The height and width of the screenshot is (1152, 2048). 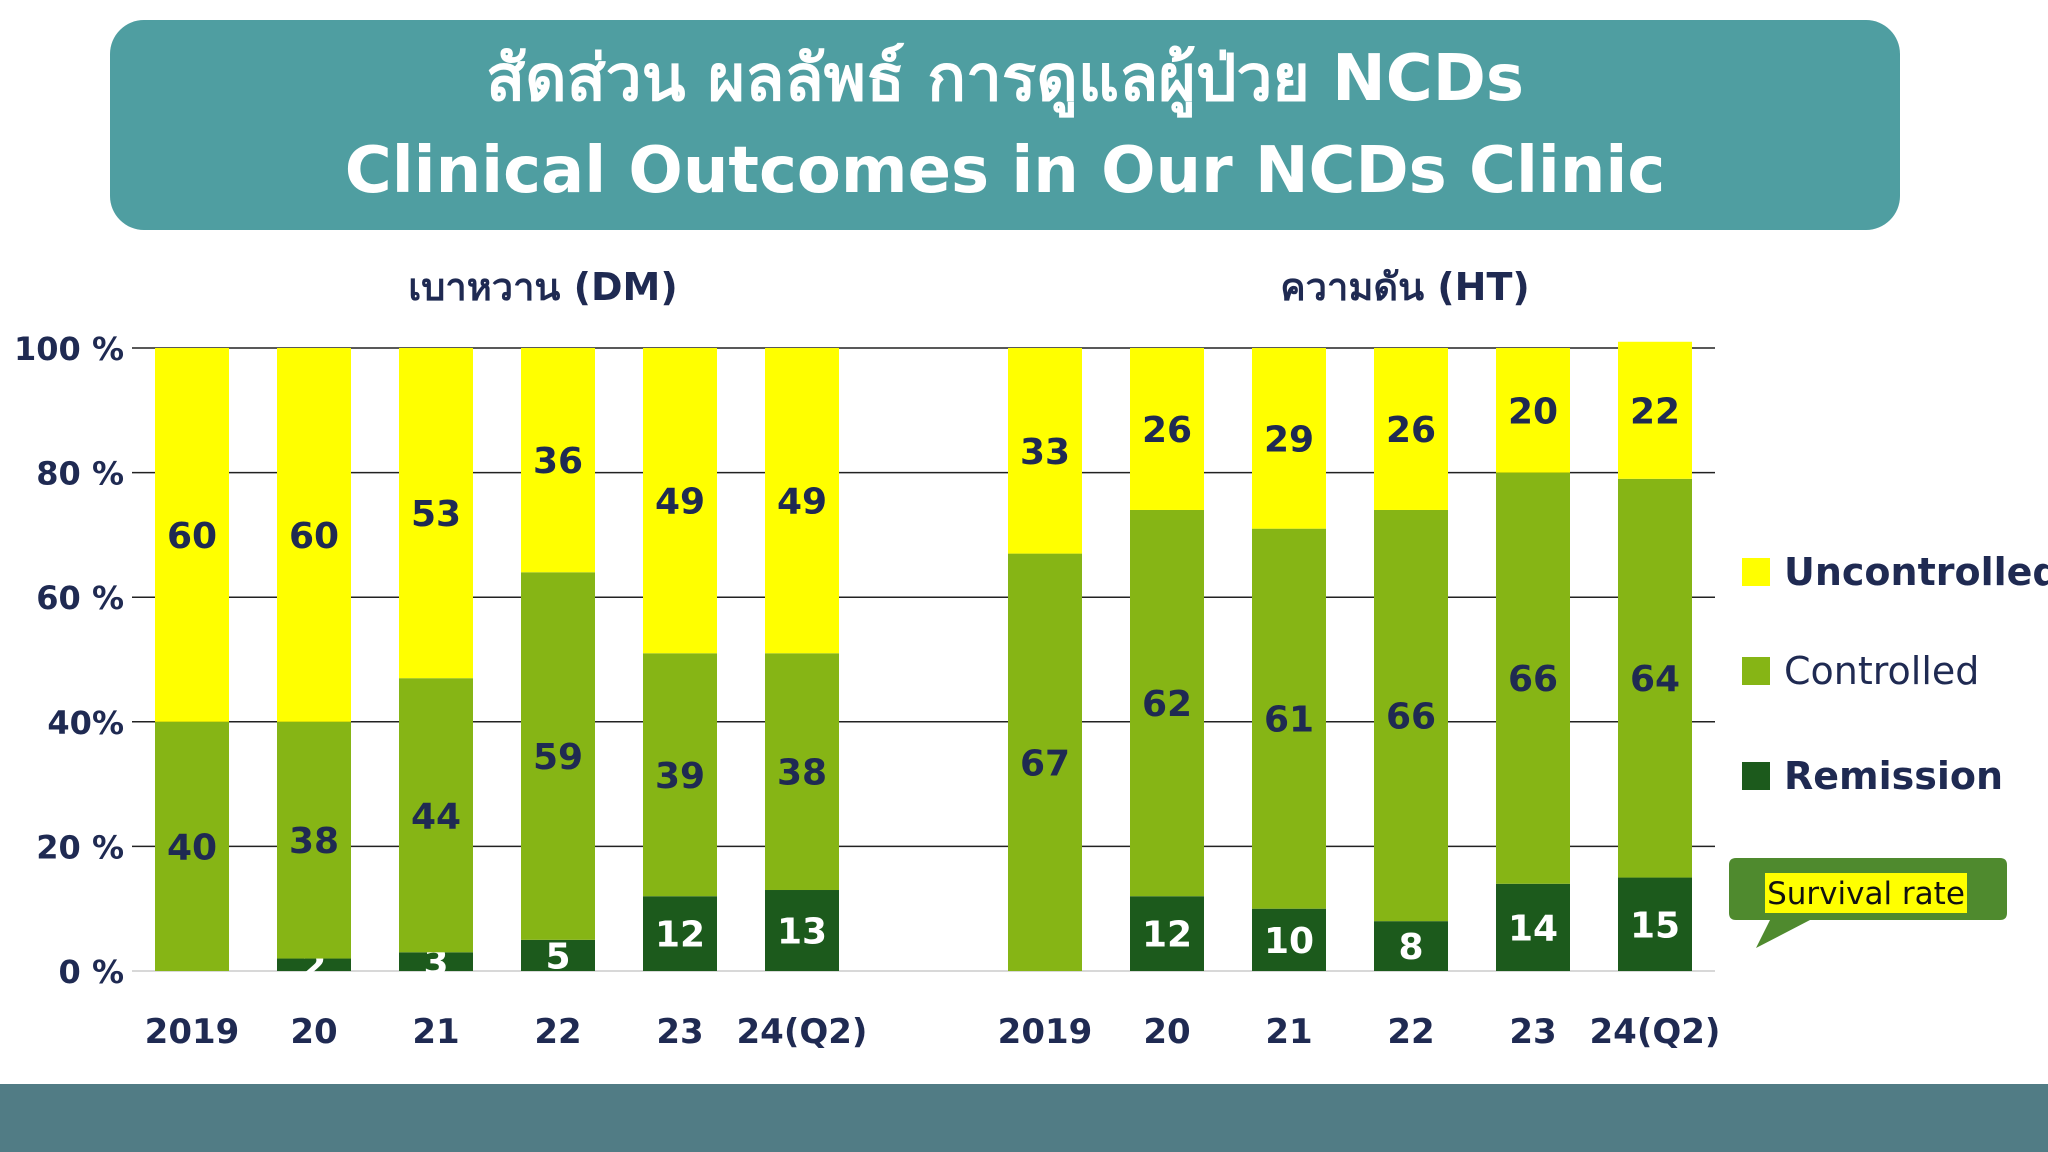 I want to click on data-label-1-uncontrolled-2: 53, so click(x=436, y=514).